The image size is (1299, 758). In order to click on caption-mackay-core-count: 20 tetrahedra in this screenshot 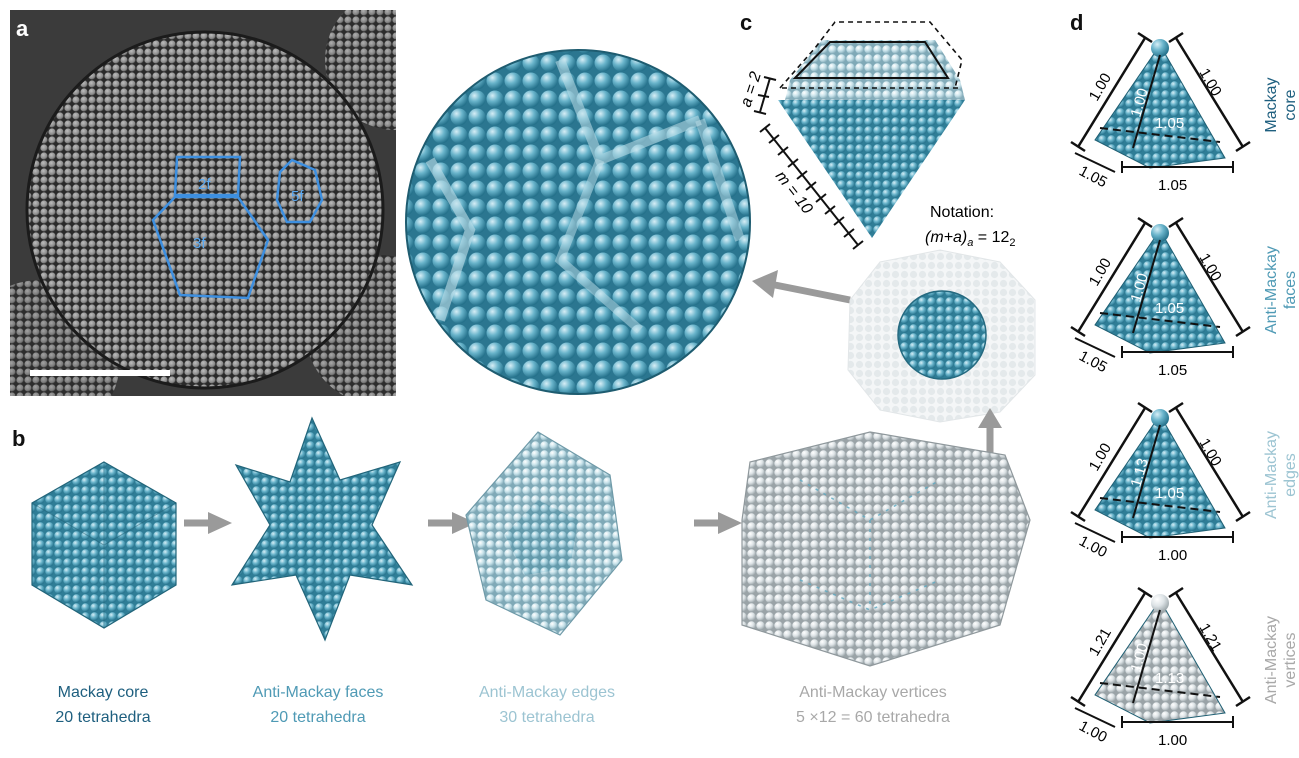, I will do `click(102, 717)`.